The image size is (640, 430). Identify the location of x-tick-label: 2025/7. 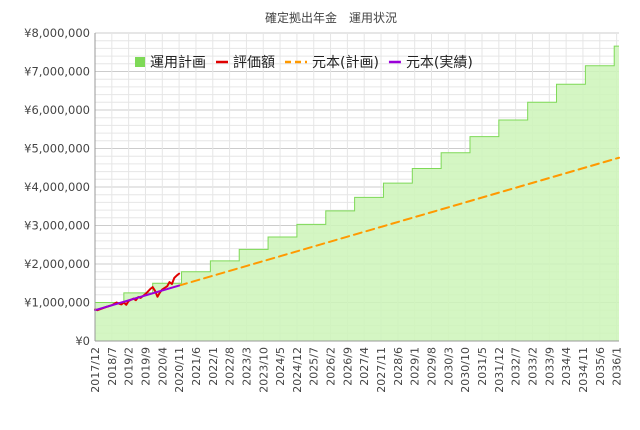
(314, 366).